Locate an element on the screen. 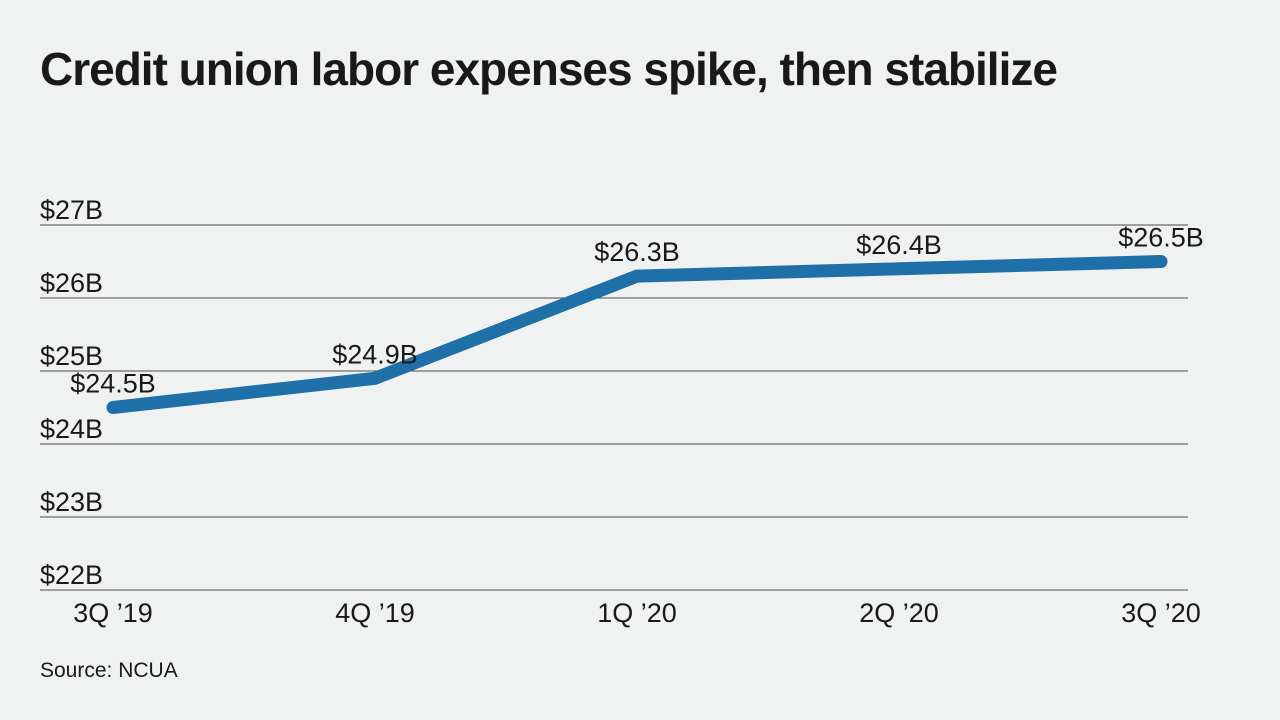 The height and width of the screenshot is (720, 1280). x-axis-tick-label: 3Q ’19 is located at coordinates (113, 613).